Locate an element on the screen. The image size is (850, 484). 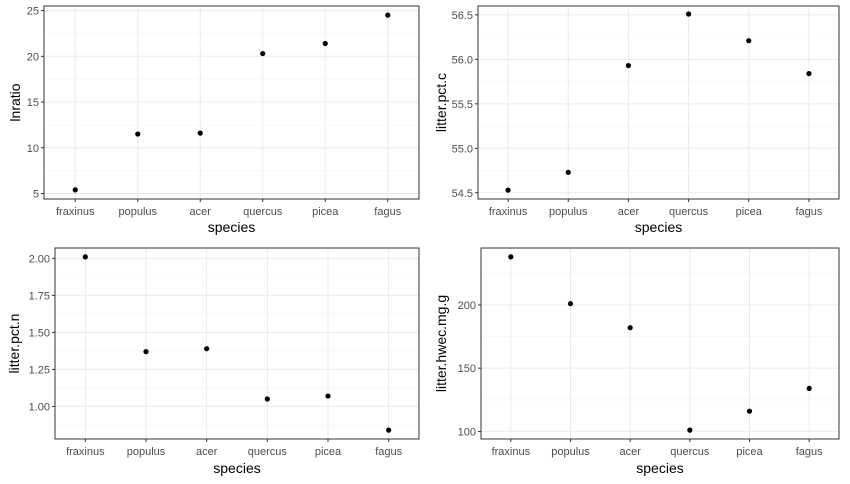
y-tick-label: 100 is located at coordinates (467, 432).